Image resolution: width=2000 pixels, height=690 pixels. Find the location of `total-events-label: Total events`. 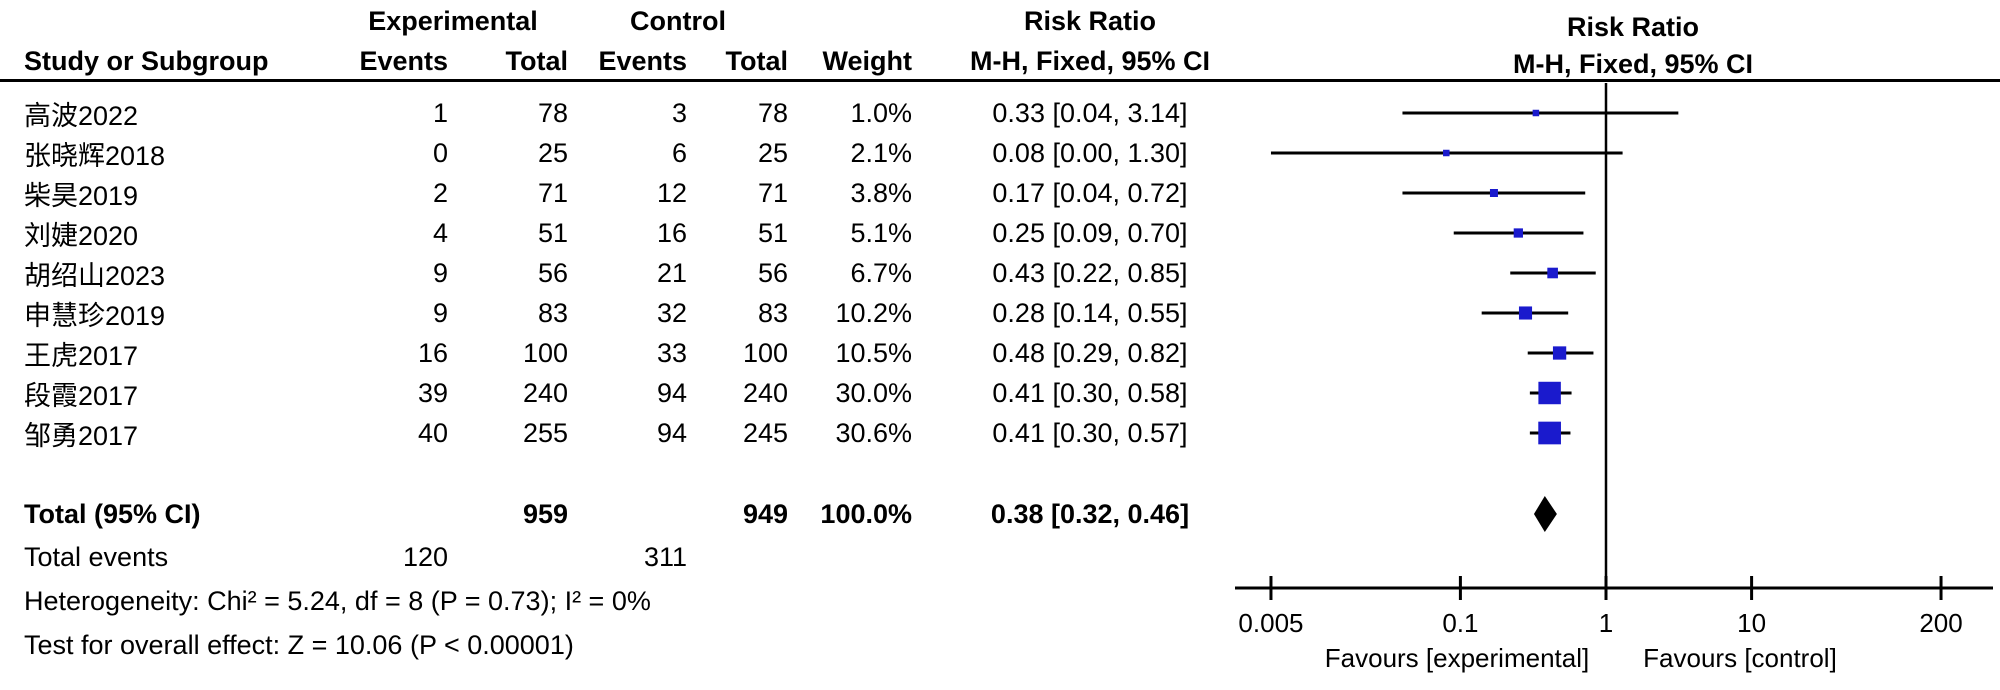

total-events-label: Total events is located at coordinates (96, 556).